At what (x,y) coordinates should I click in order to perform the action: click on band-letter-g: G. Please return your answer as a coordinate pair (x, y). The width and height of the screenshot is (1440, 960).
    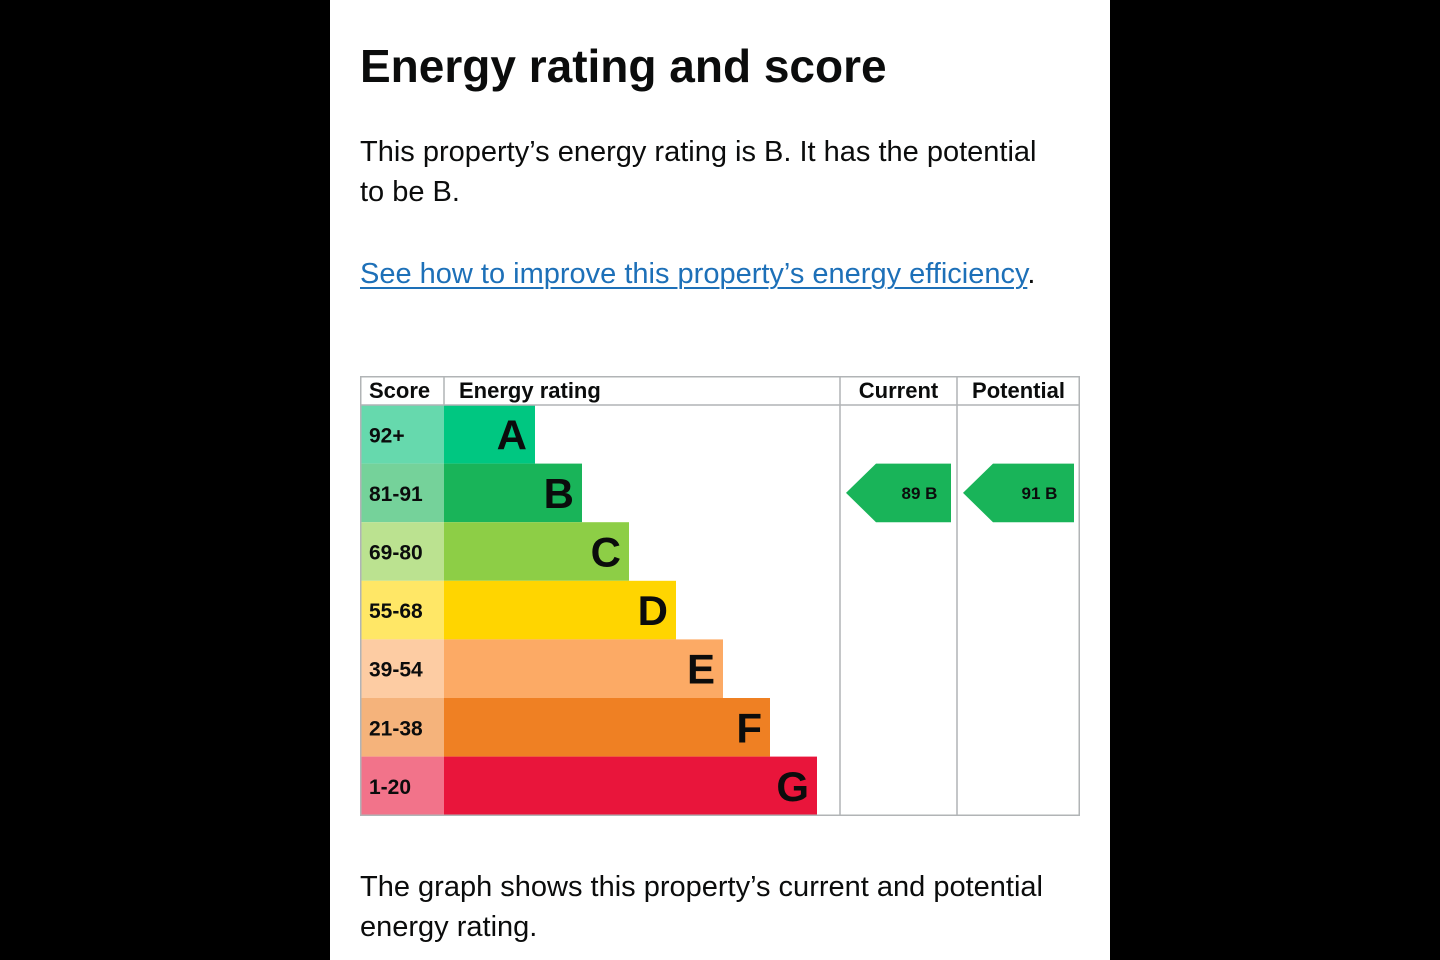
    Looking at the image, I should click on (792, 786).